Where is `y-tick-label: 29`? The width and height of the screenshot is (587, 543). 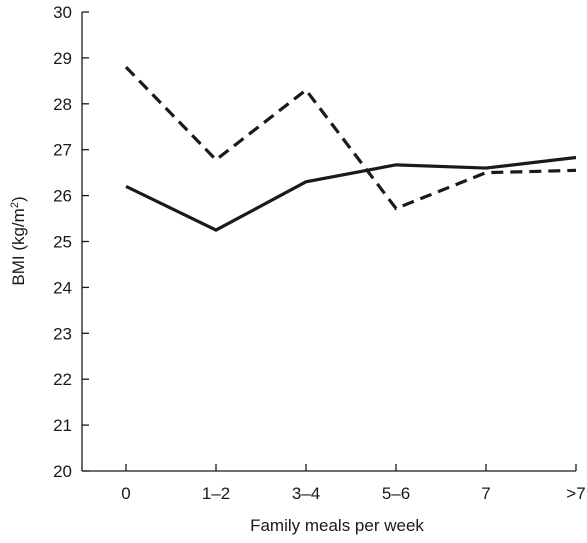
y-tick-label: 29 is located at coordinates (62, 58).